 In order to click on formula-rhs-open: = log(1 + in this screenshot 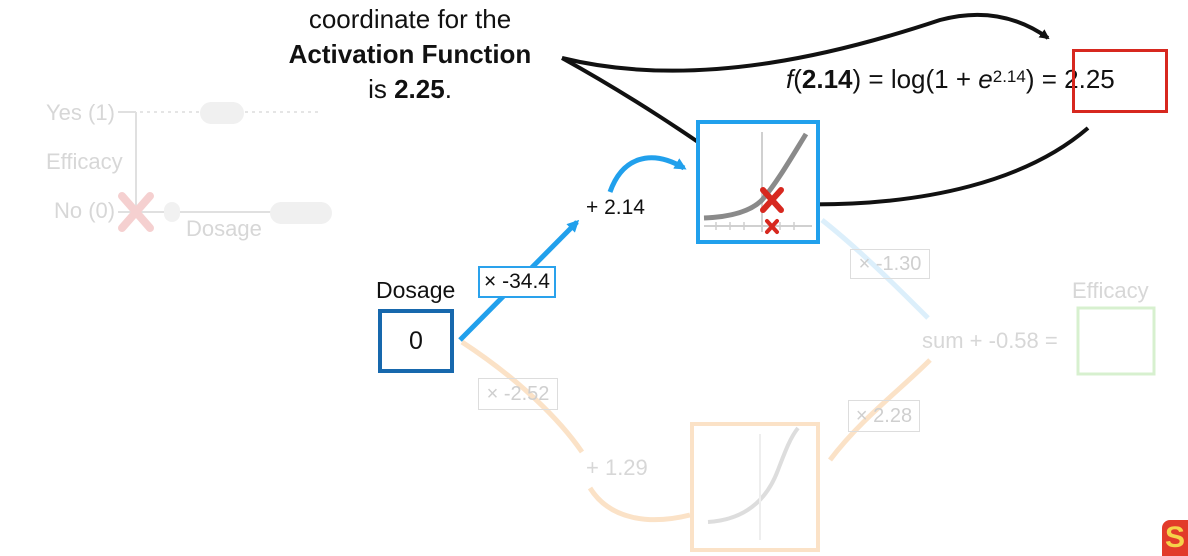, I will do `click(920, 79)`.